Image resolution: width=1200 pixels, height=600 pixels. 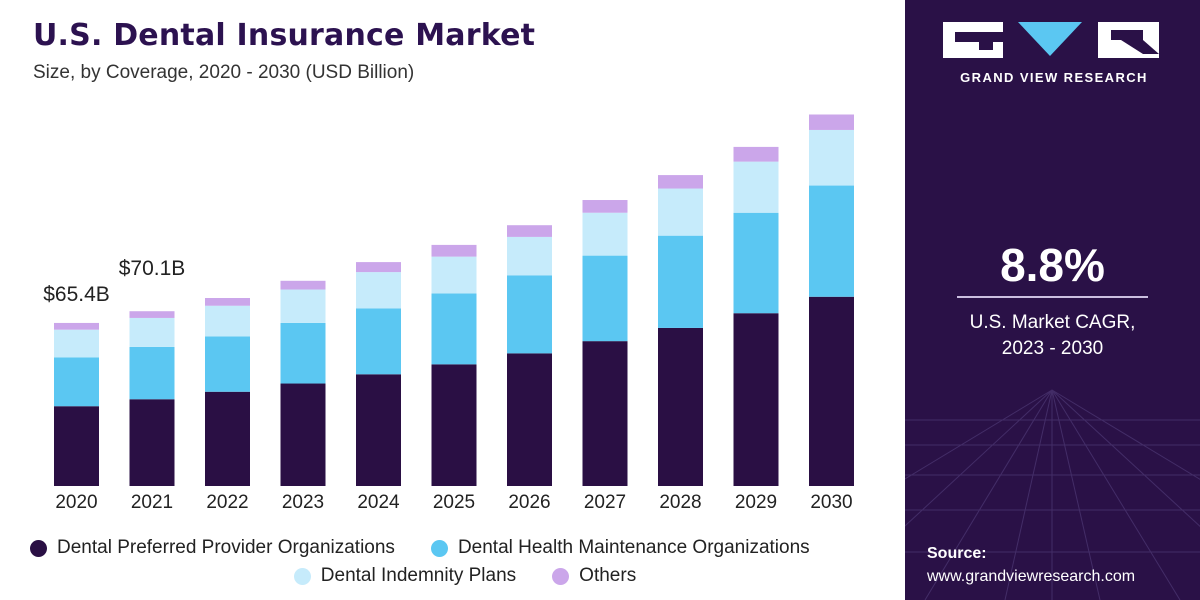 What do you see at coordinates (529, 502) in the screenshot?
I see `x-tick-label-2026: 2026` at bounding box center [529, 502].